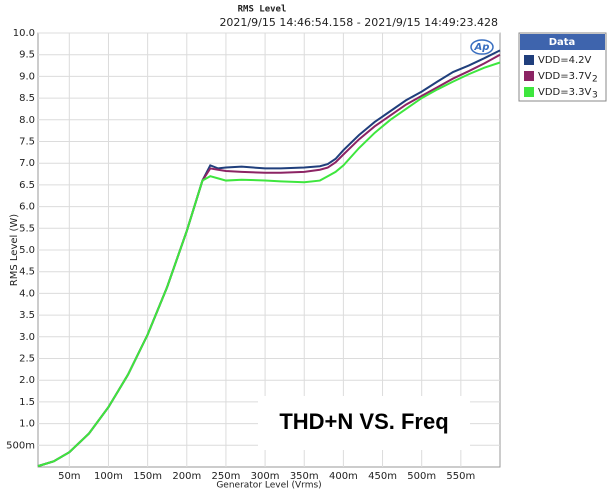 The height and width of the screenshot is (492, 611). I want to click on legend-title: Data, so click(562, 42).